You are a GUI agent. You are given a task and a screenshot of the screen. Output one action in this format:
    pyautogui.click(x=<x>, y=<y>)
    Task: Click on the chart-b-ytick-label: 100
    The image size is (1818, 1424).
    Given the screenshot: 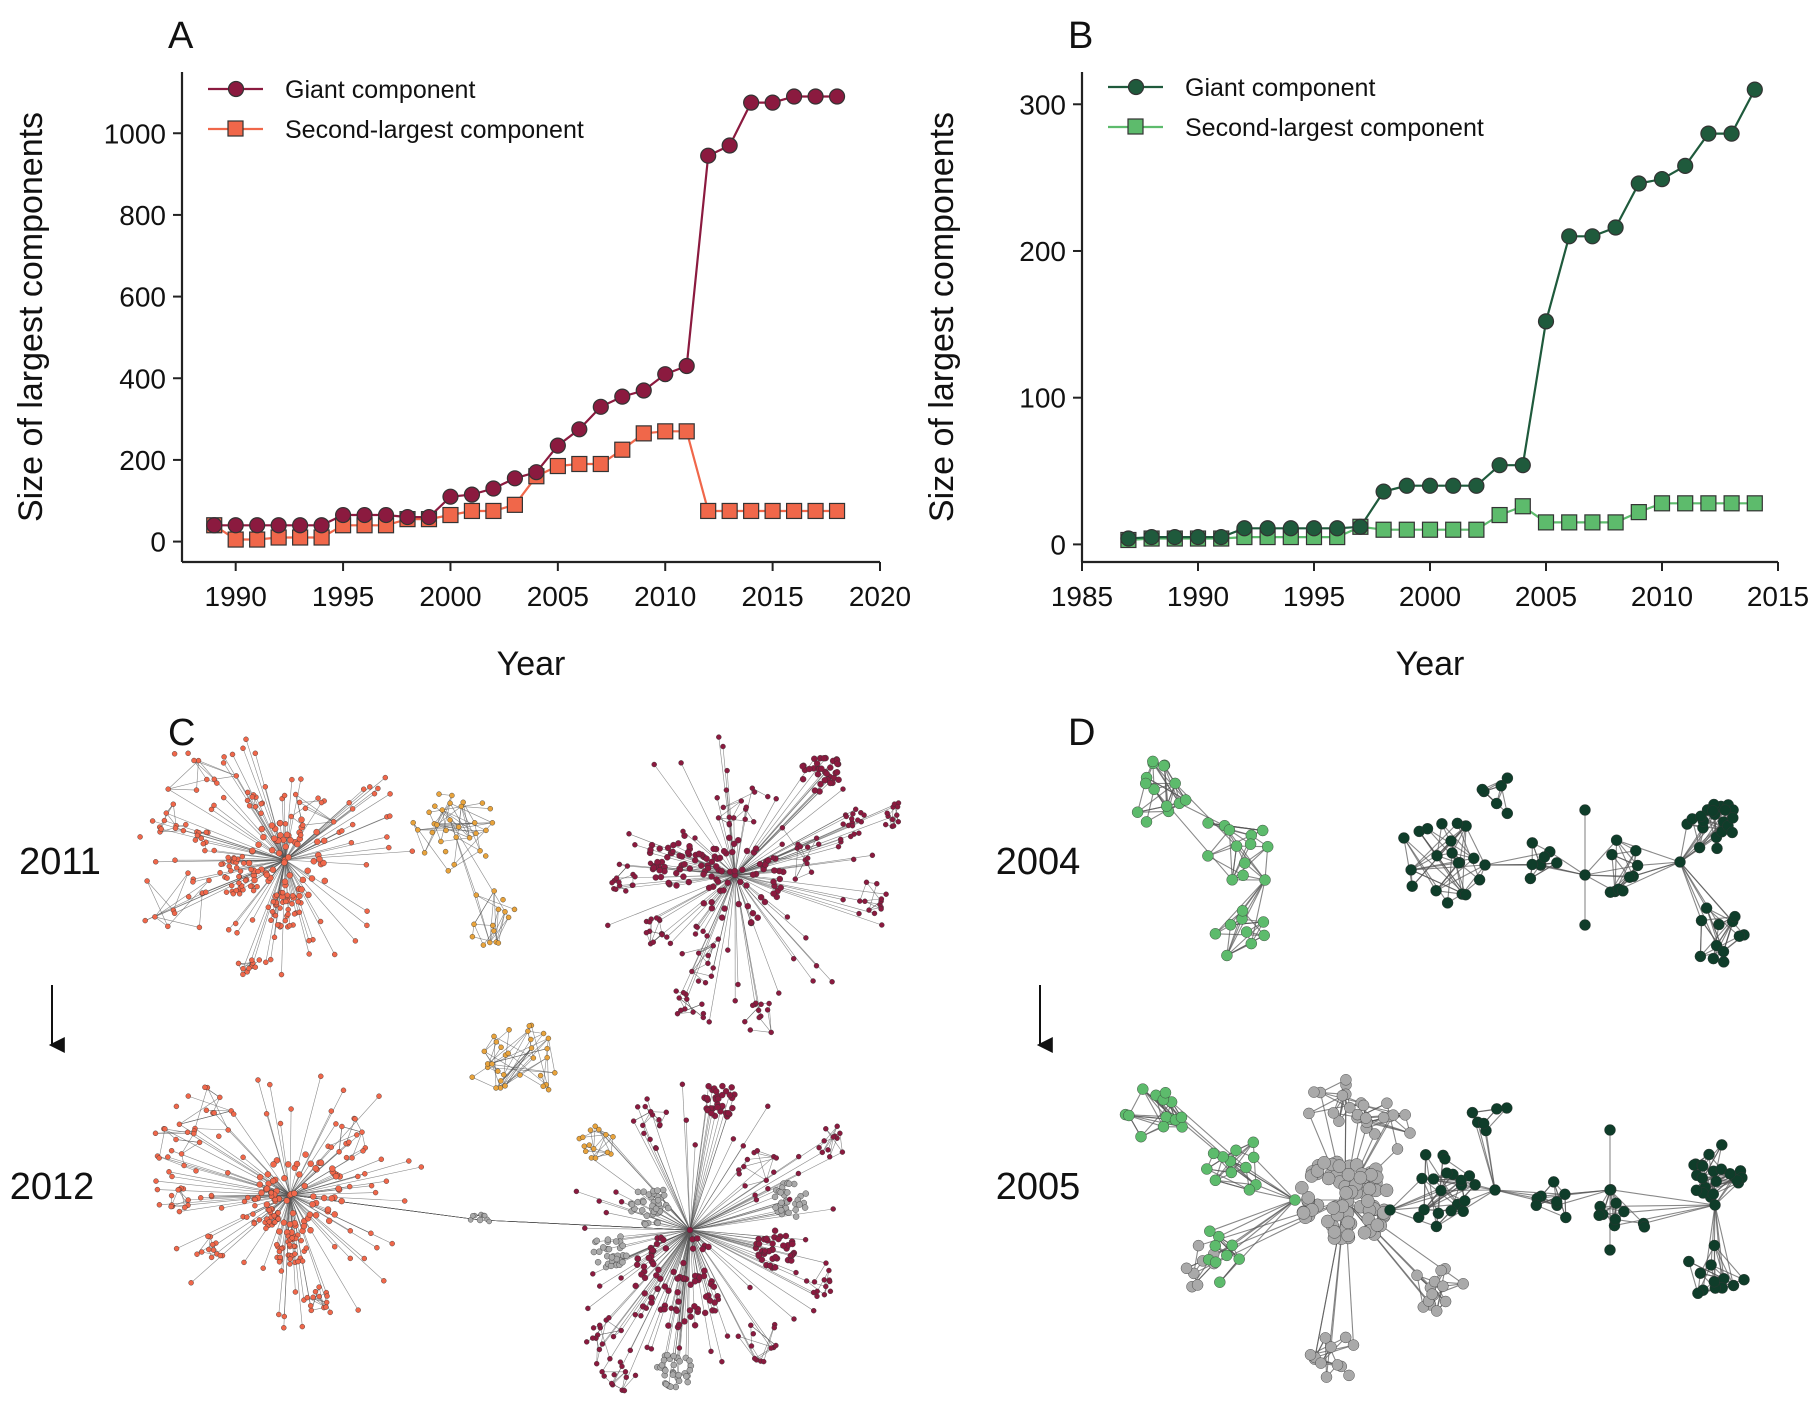 What is the action you would take?
    pyautogui.click(x=1042, y=398)
    